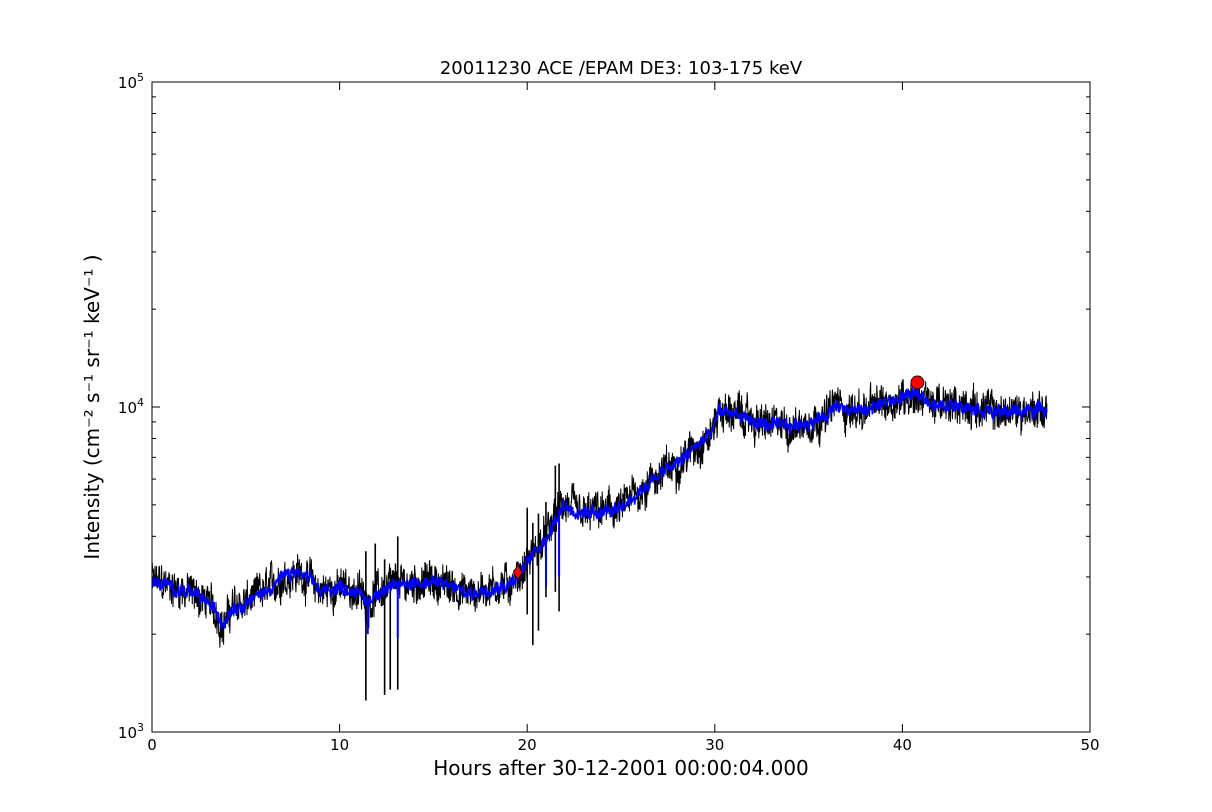  Describe the element at coordinates (714, 745) in the screenshot. I see `x-tick-label: 30` at that location.